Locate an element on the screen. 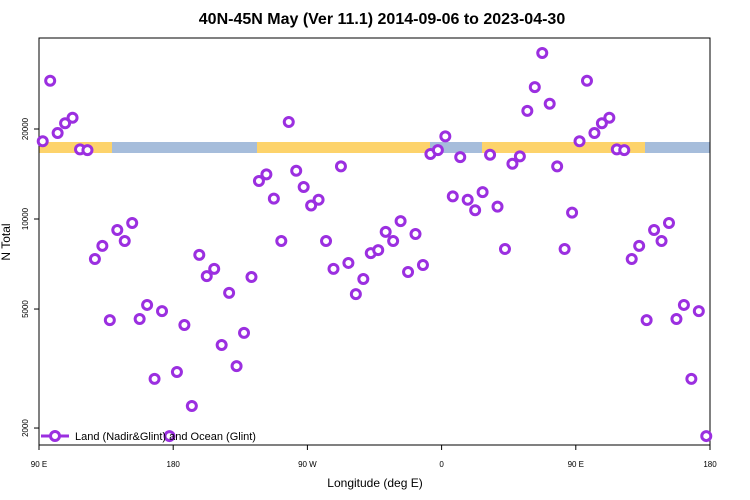 The image size is (750, 500). y-tick-label: 20000 is located at coordinates (25, 128).